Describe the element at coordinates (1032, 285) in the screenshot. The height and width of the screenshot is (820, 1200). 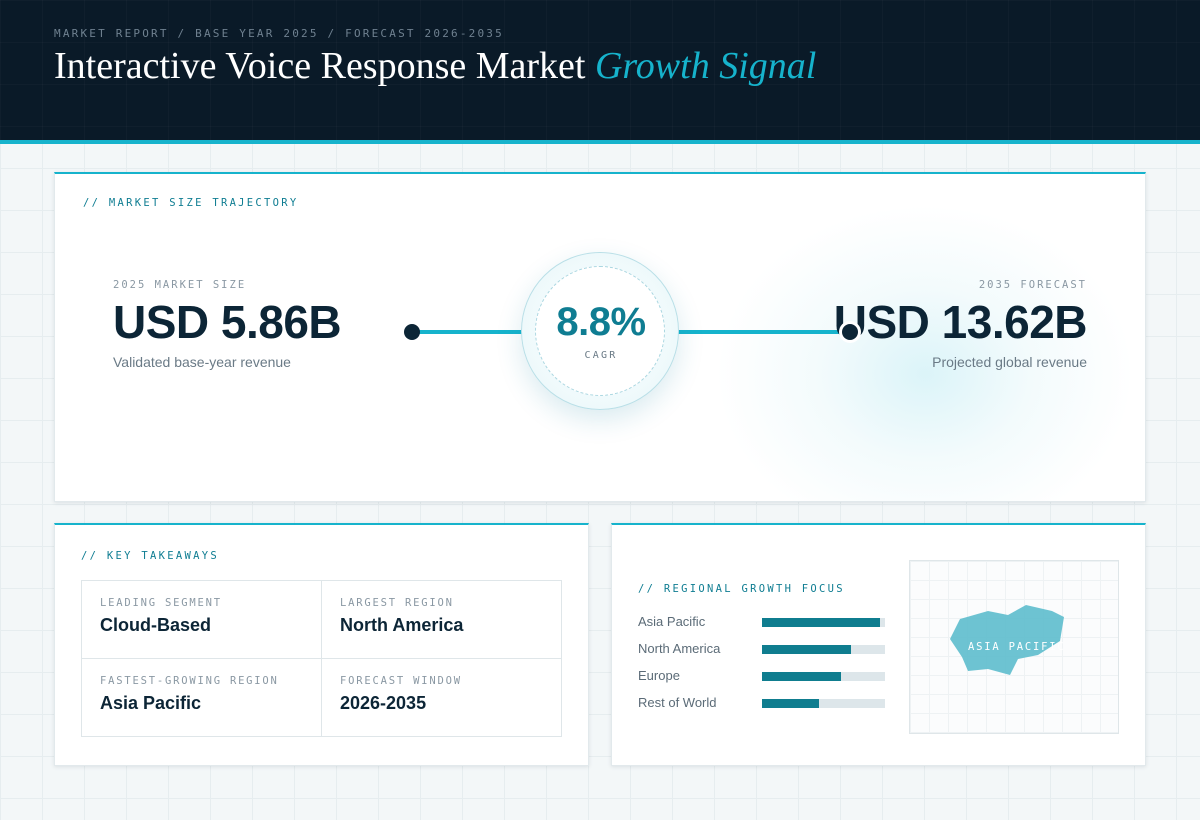
I see `end-caption: 2035 FORECAST` at that location.